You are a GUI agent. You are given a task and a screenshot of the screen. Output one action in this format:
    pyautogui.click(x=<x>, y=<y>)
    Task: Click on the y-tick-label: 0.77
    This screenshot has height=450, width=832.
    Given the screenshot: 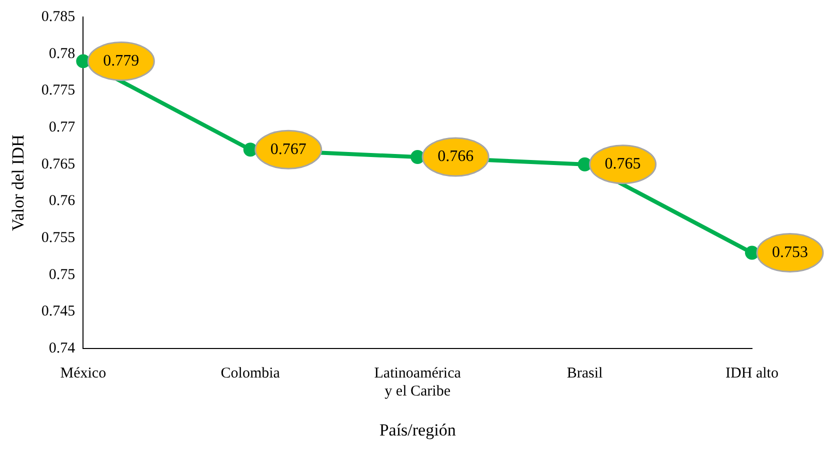 What is the action you would take?
    pyautogui.click(x=62, y=127)
    